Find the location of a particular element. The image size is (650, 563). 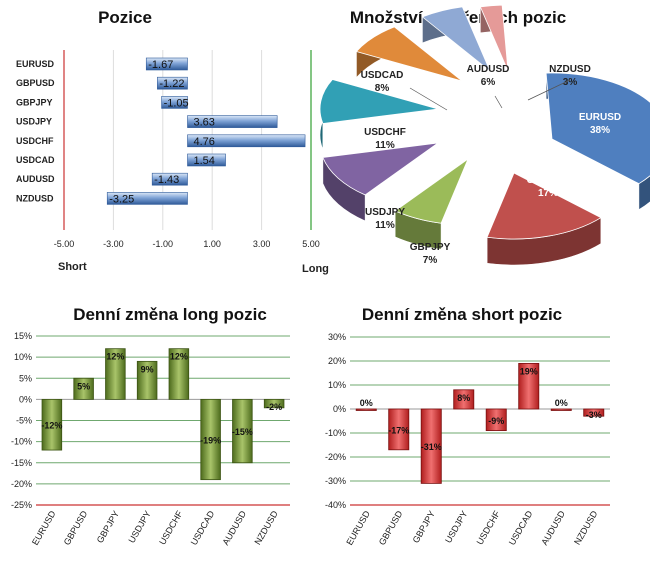

pie-slice-percent: 38% is located at coordinates (600, 130).